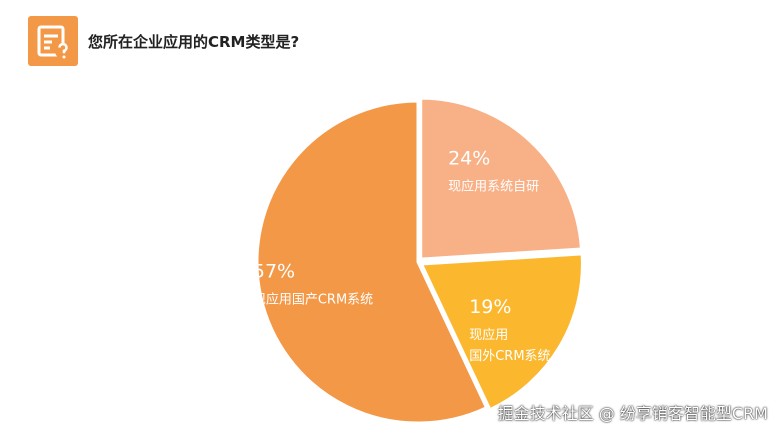  I want to click on slice-category-label-1-1: 国外CRM系统, so click(509, 356).